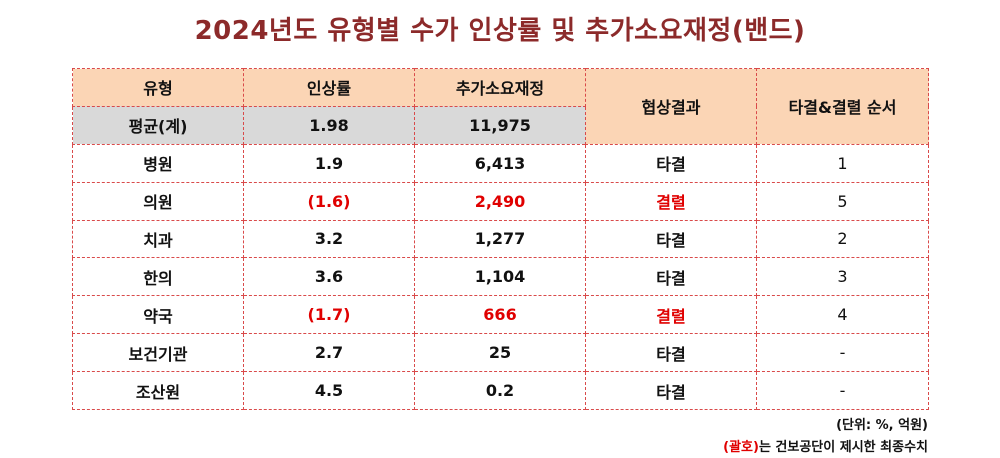  What do you see at coordinates (500, 31) in the screenshot?
I see `page-title: 2024년도 유형별 수가 인상률 및 추가소요재정(밴드)` at bounding box center [500, 31].